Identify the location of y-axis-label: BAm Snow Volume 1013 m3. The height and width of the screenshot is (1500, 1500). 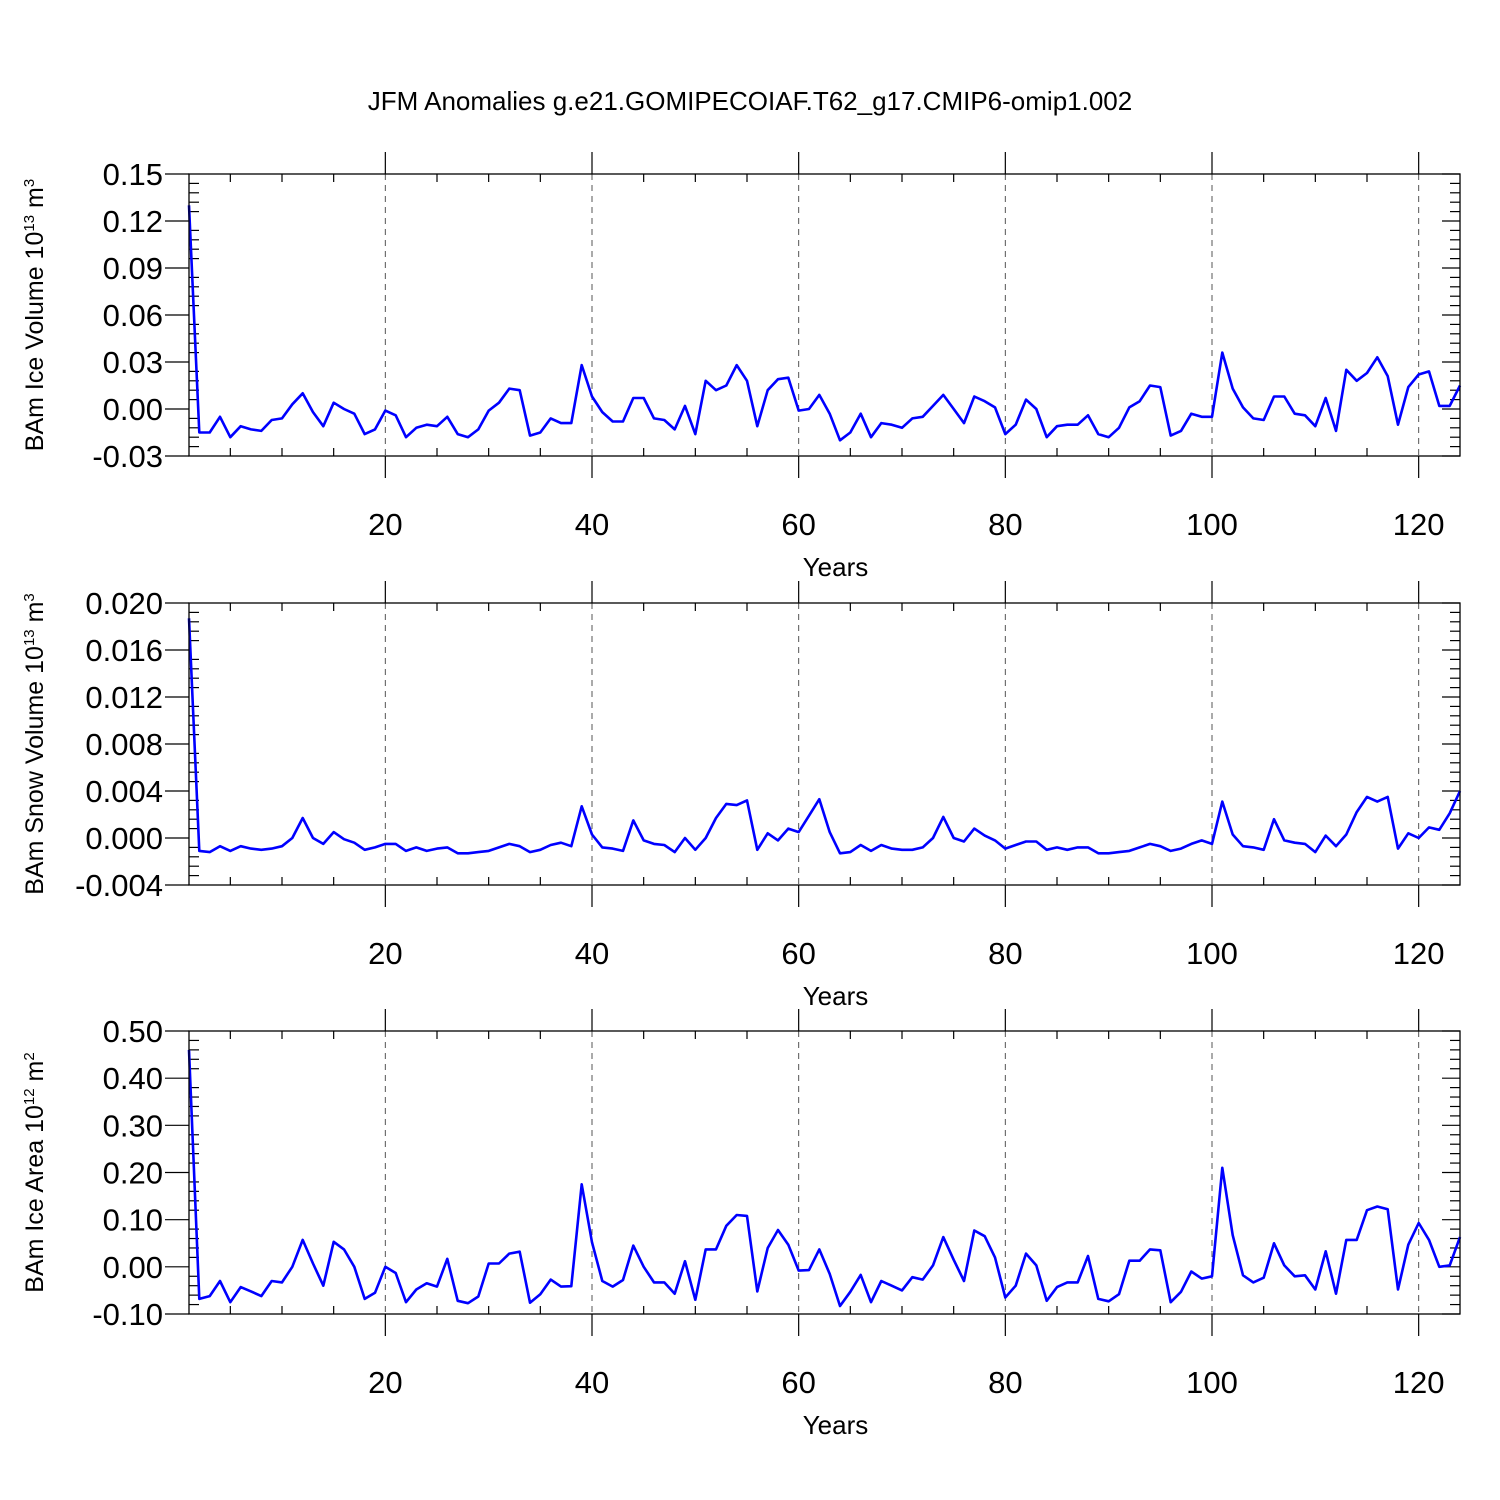
(35, 744).